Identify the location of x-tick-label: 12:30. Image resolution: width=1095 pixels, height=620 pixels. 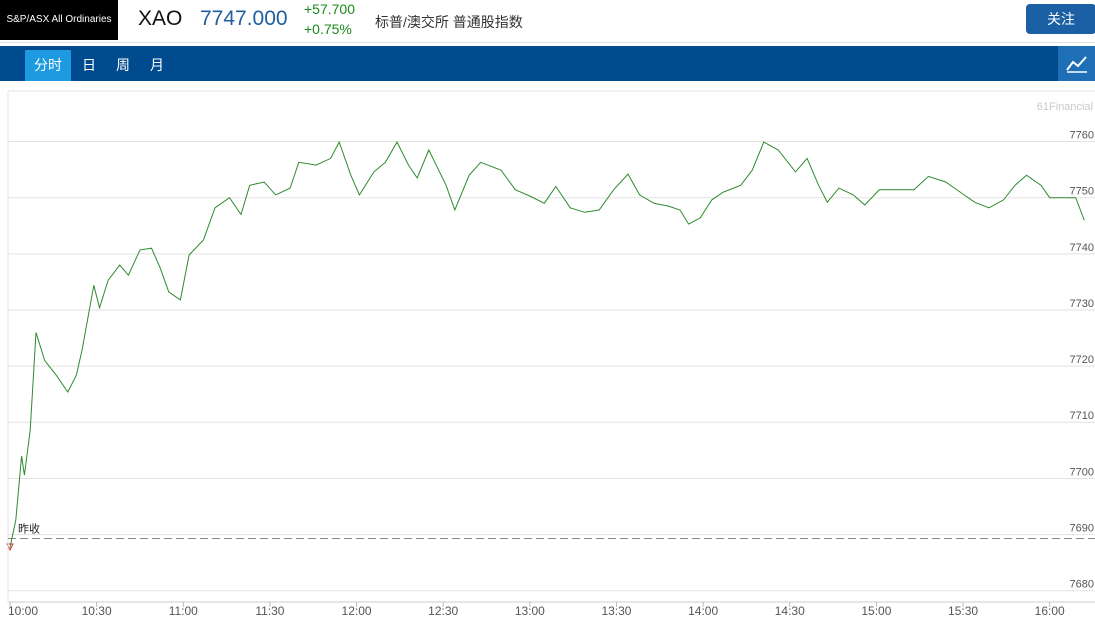
(443, 611).